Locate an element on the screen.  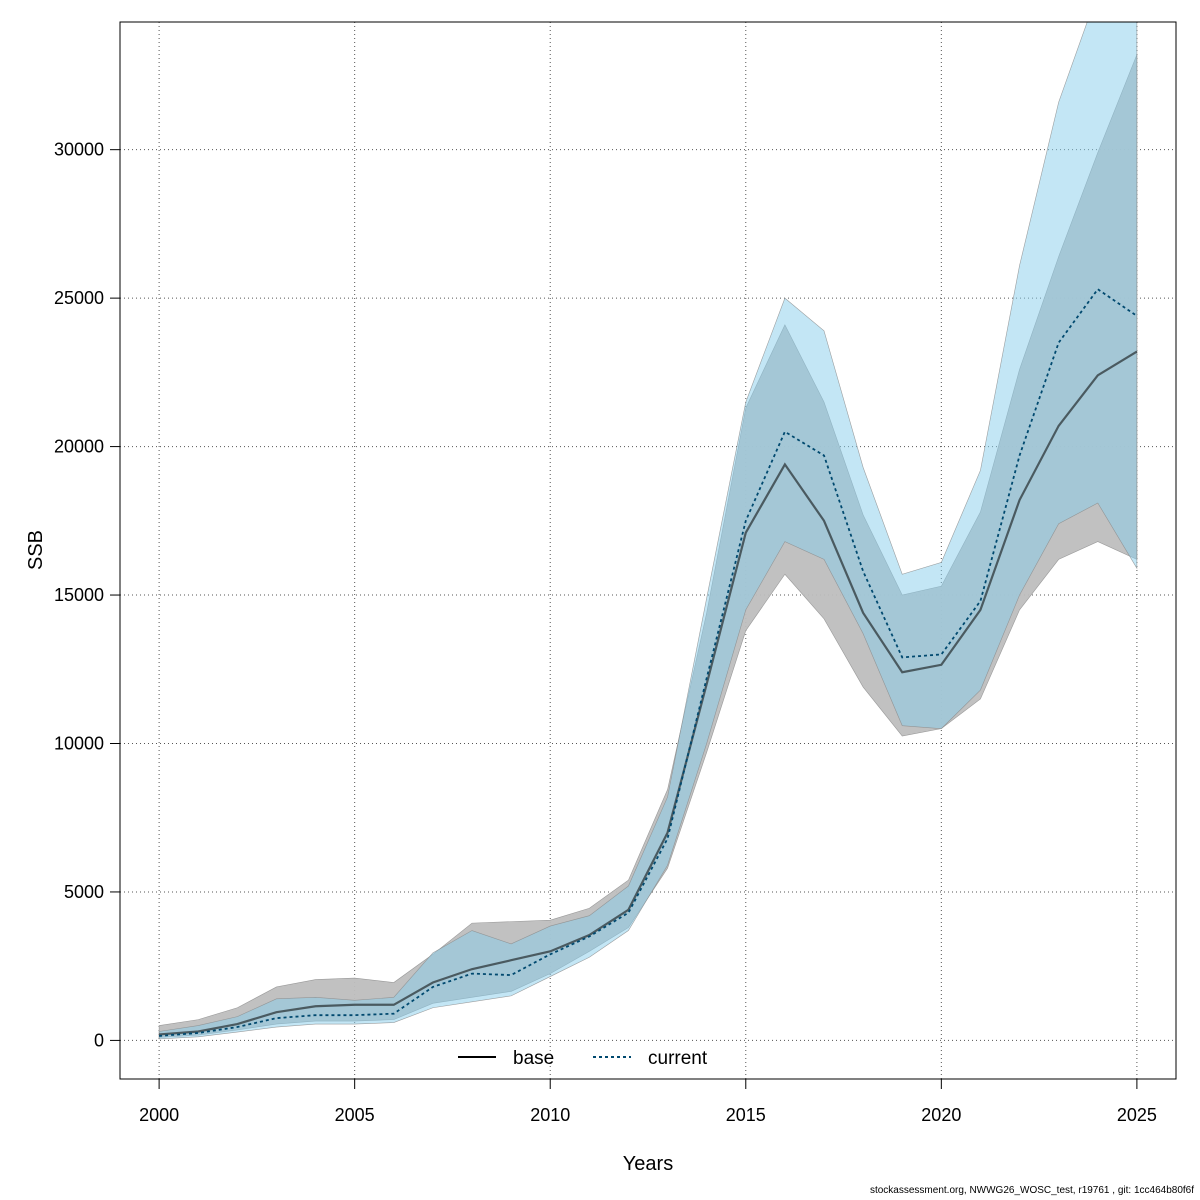
legend-label-base: base is located at coordinates (533, 1058).